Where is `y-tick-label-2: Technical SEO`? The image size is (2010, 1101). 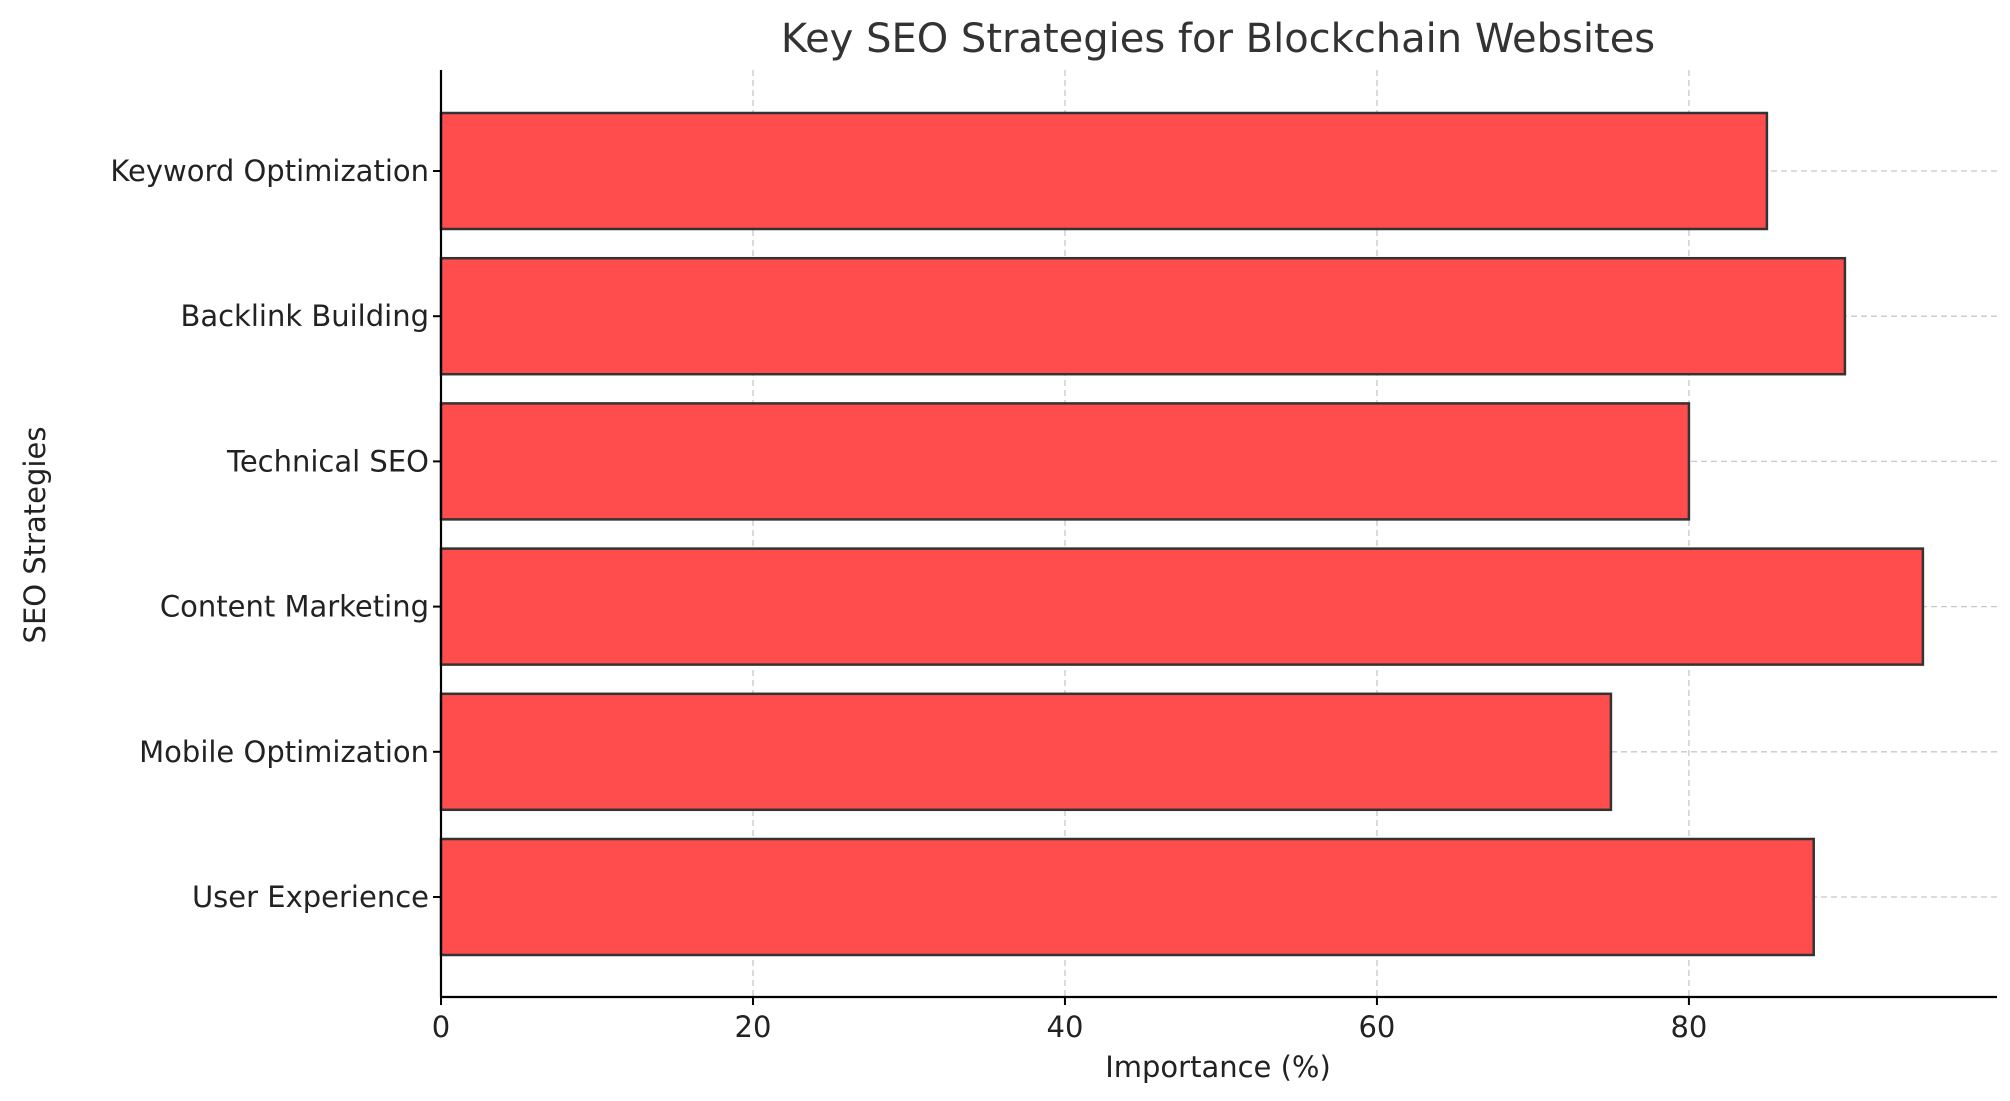 y-tick-label-2: Technical SEO is located at coordinates (327, 461).